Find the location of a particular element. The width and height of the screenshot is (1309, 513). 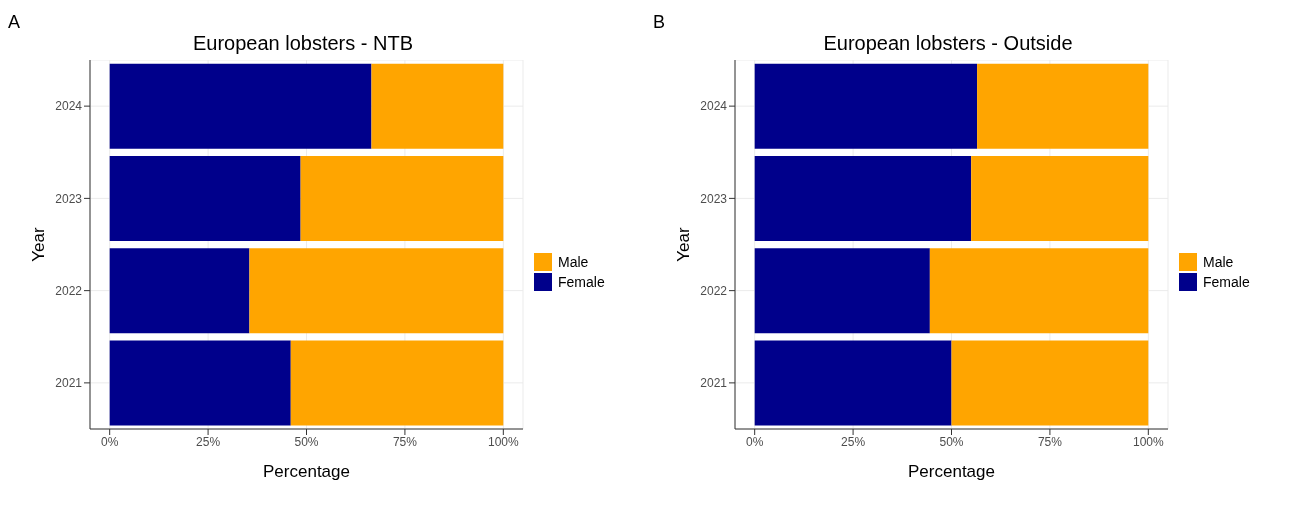

chart-title: European lobsters - Outside is located at coordinates (948, 43).